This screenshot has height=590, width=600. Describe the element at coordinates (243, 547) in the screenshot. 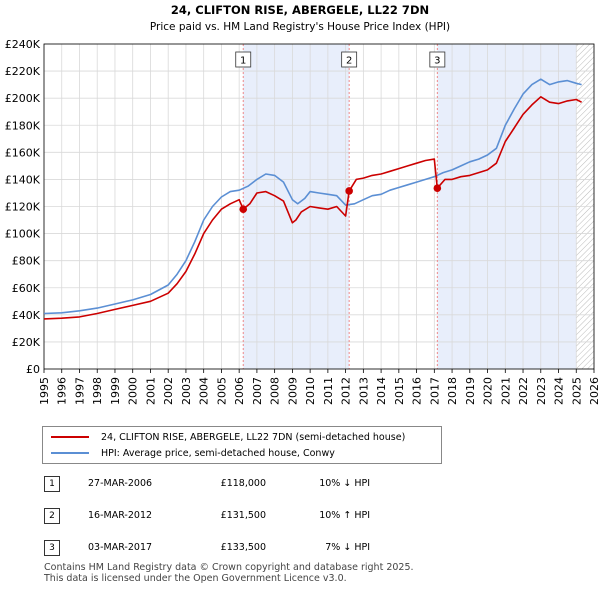

I see `sale-price: £133,500` at that location.